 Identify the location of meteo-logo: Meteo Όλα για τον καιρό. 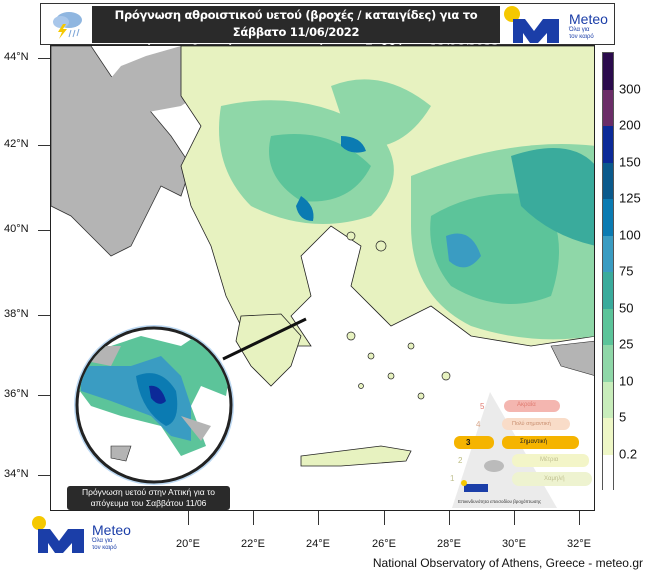
(558, 24).